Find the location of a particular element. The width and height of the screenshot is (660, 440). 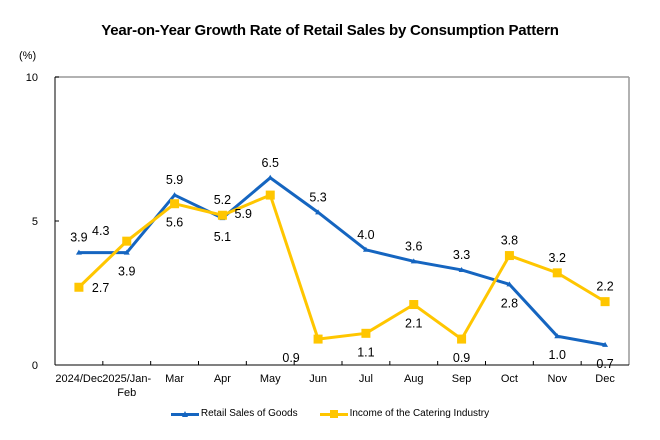

y-tick-label: 10 is located at coordinates (32, 78).